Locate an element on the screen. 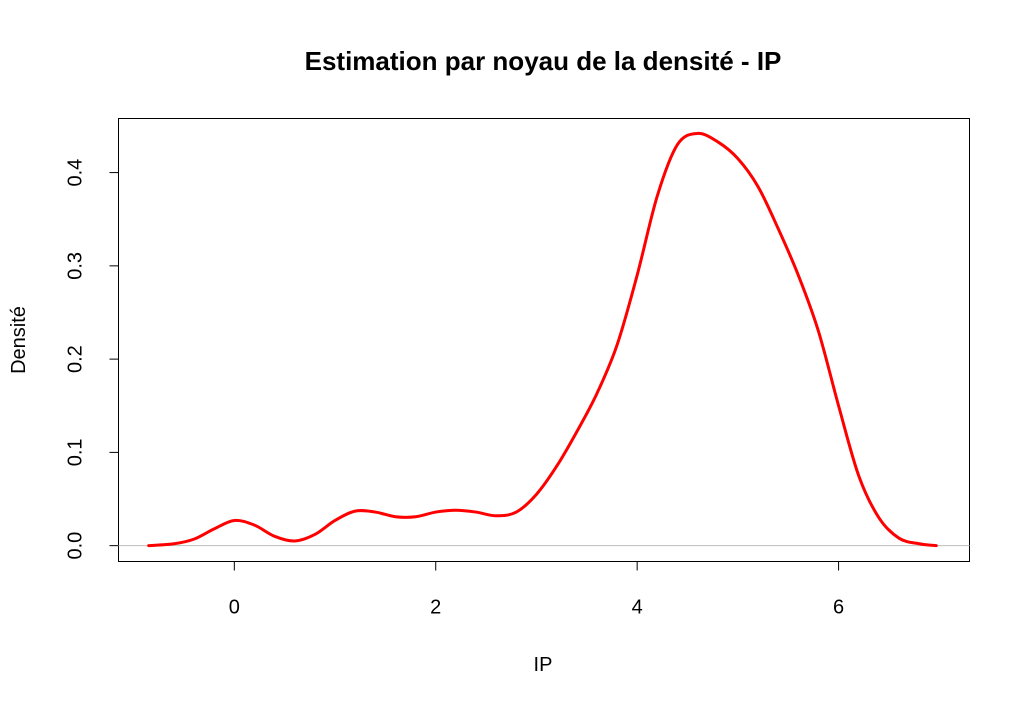 The height and width of the screenshot is (709, 1029). x-tick-label: 4 is located at coordinates (637, 608).